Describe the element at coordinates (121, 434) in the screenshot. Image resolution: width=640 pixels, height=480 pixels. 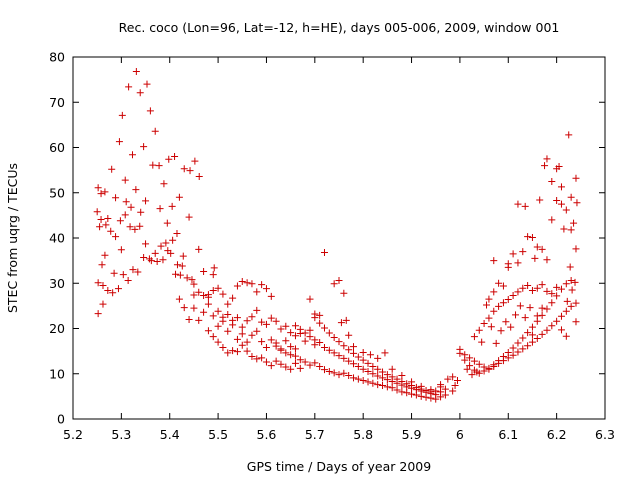
I see `x-tick-label: 5.3` at that location.